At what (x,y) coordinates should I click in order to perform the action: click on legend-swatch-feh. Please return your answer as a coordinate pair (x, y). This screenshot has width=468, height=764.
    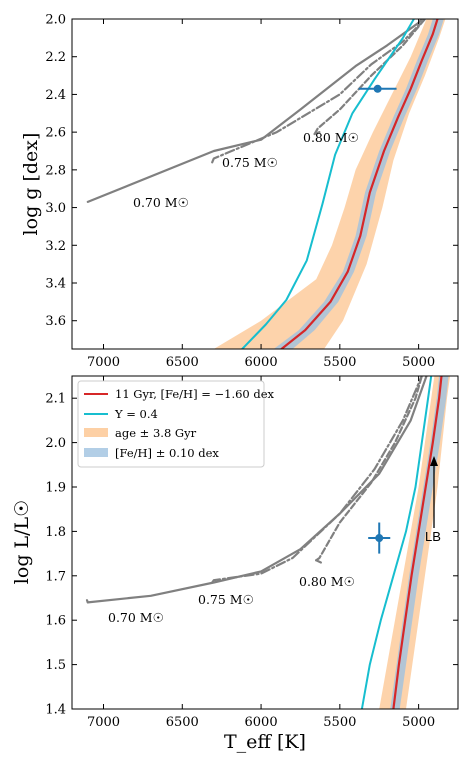
    Looking at the image, I should click on (96, 452).